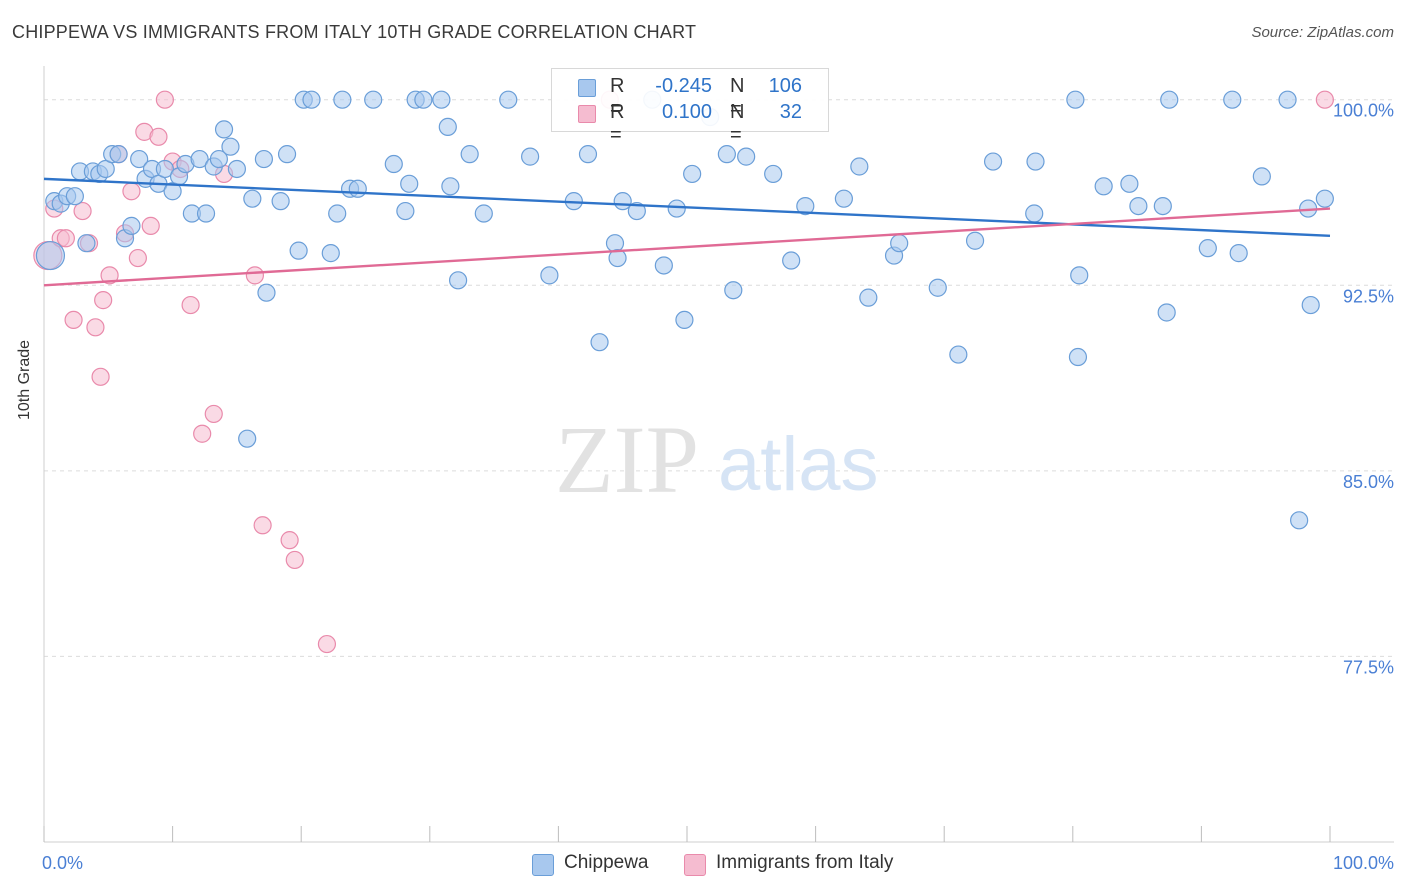 The width and height of the screenshot is (1406, 892). What do you see at coordinates (805, 862) in the screenshot?
I see `legend-label: Immigrants from Italy` at bounding box center [805, 862].